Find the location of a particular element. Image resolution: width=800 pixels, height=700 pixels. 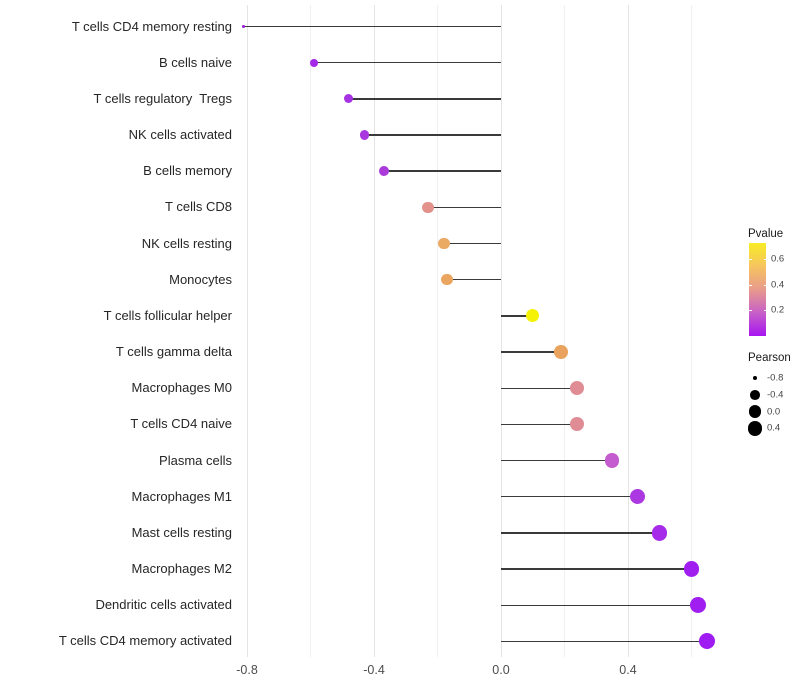

x-axis-tick-label: 0.4 is located at coordinates (628, 670).